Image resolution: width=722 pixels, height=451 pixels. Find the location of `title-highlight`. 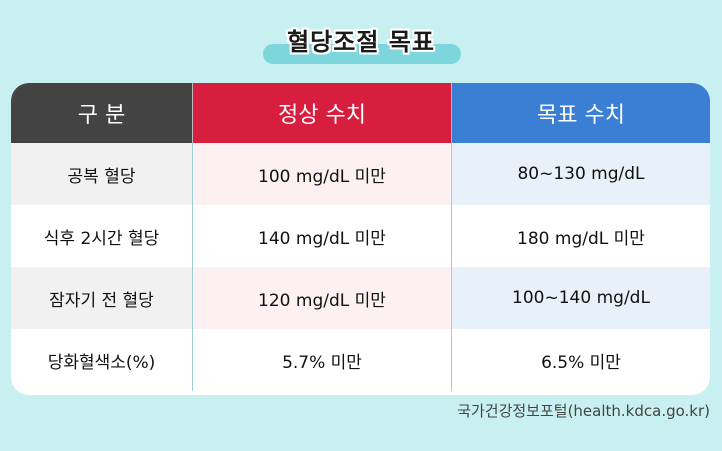

title-highlight is located at coordinates (362, 54).